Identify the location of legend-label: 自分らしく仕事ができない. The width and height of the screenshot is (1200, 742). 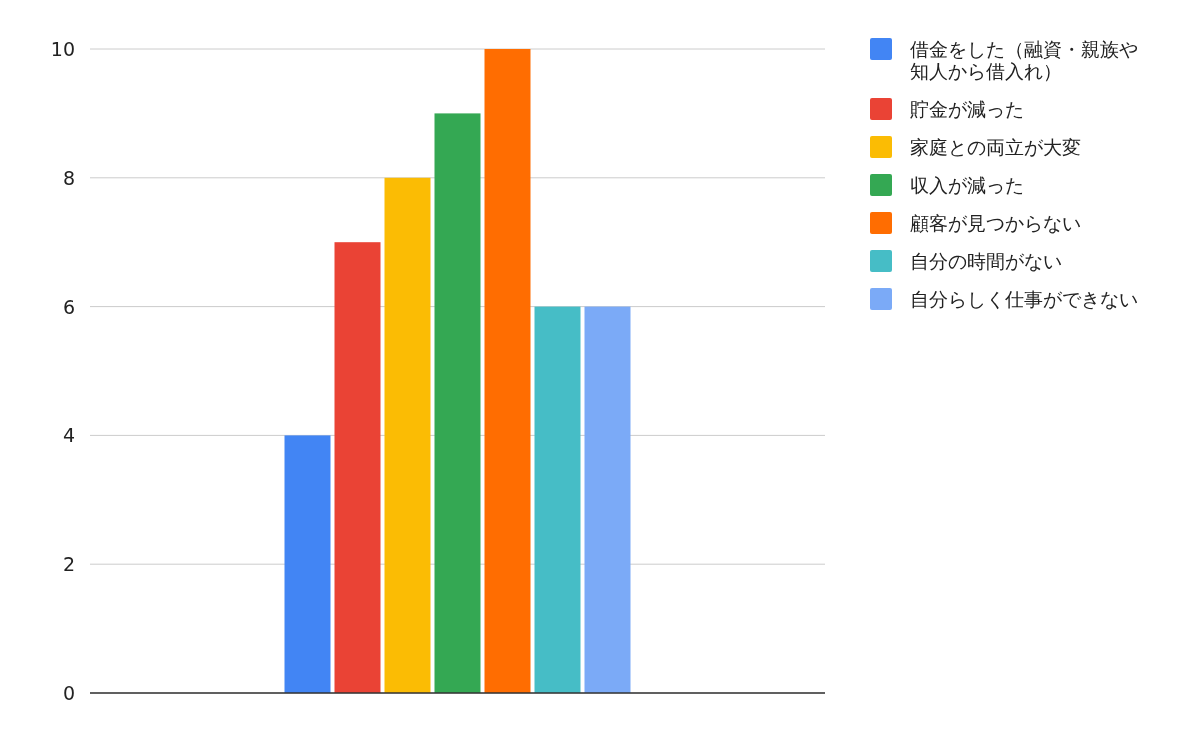
(1024, 299).